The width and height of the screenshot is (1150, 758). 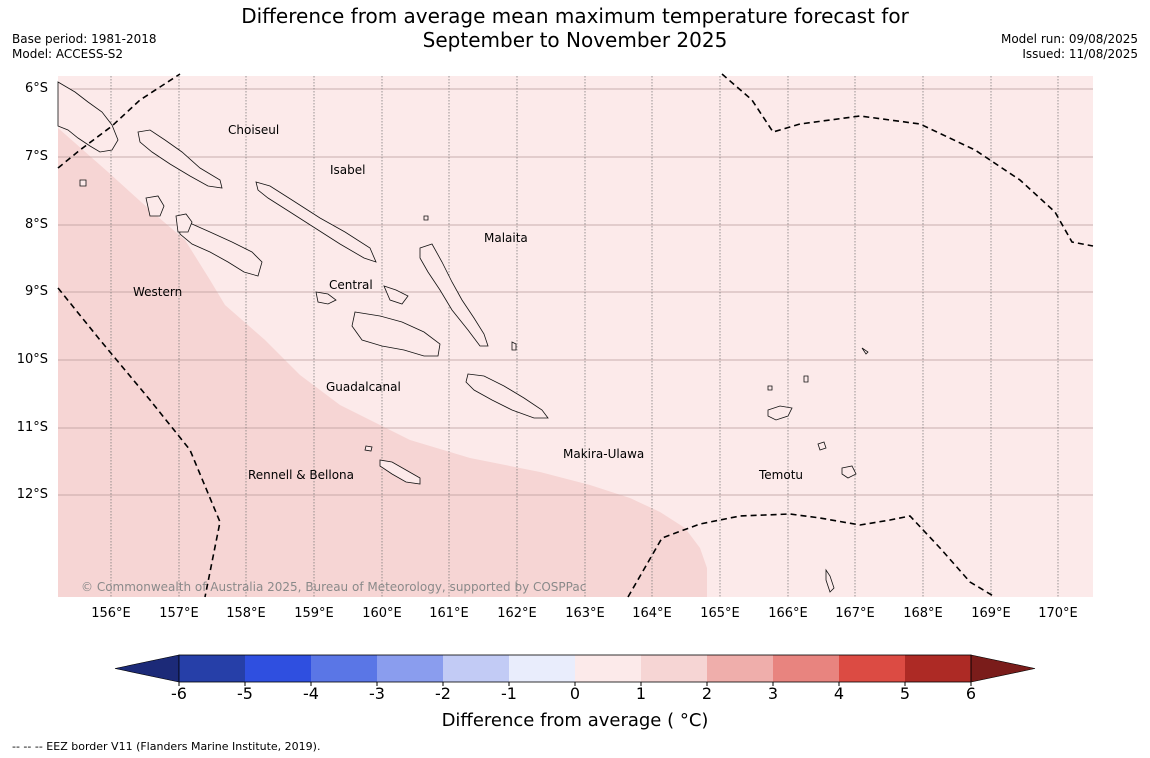 I want to click on region-label-central: Central, so click(x=351, y=285).